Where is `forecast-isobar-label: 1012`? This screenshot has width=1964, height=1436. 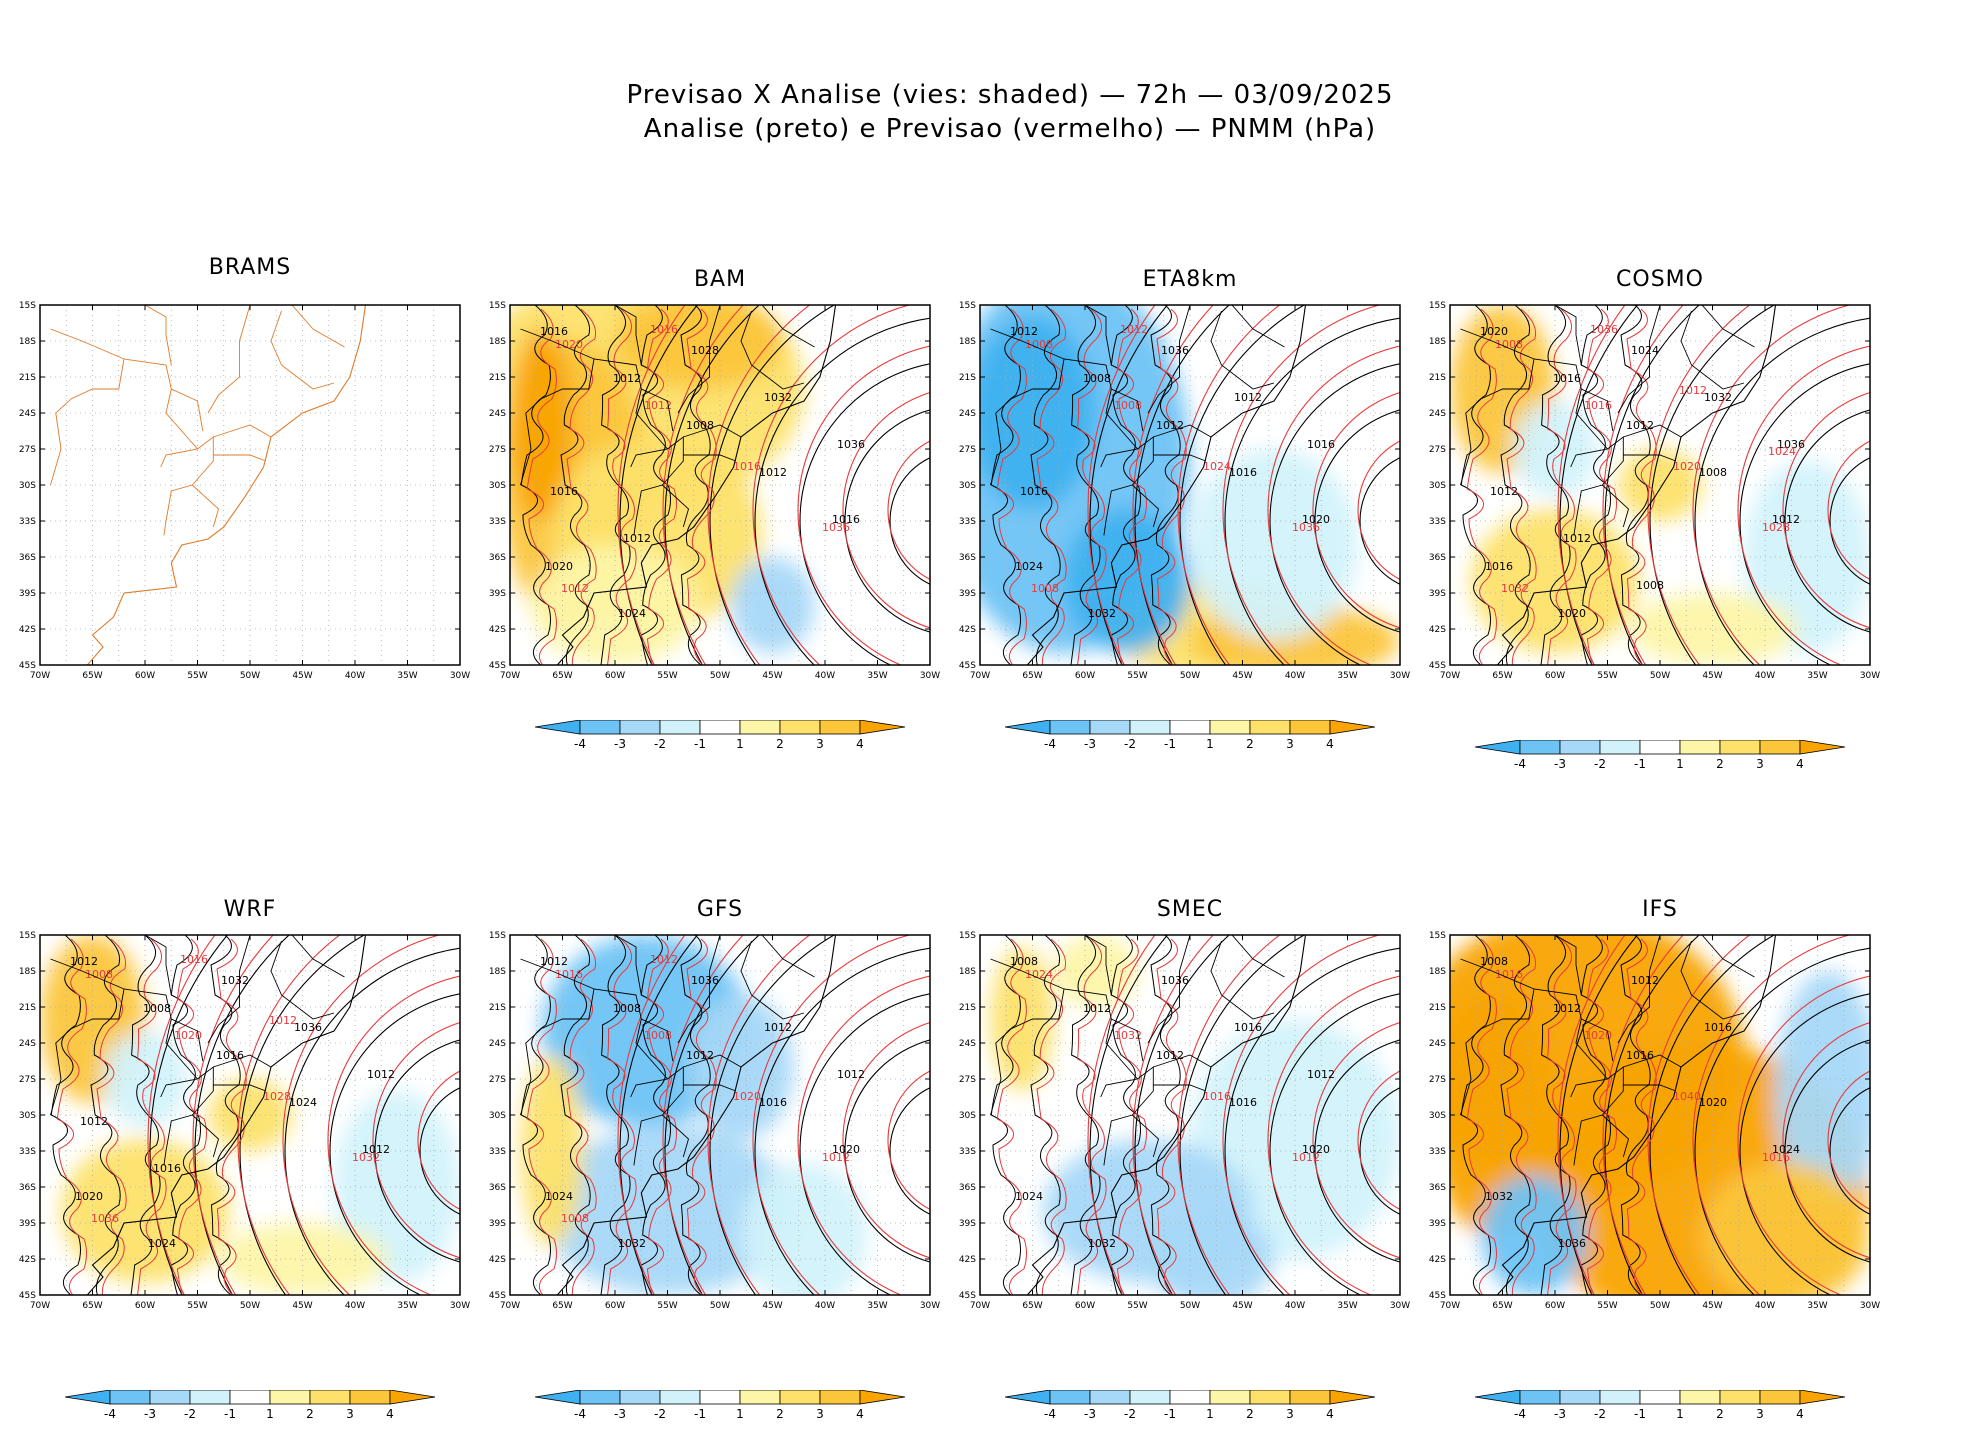 forecast-isobar-label: 1012 is located at coordinates (1693, 390).